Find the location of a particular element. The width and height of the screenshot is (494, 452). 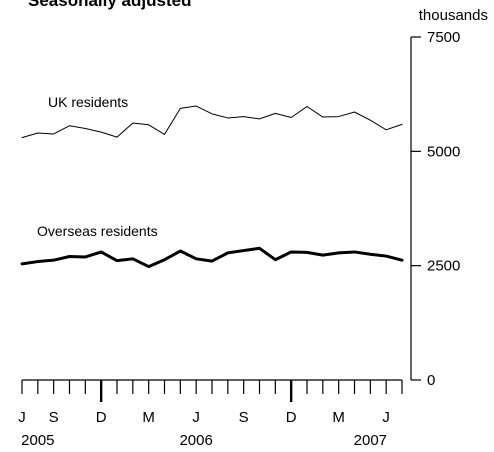

y-axis-ticks: 0 2500 5000 7500 is located at coordinates (435, 209).